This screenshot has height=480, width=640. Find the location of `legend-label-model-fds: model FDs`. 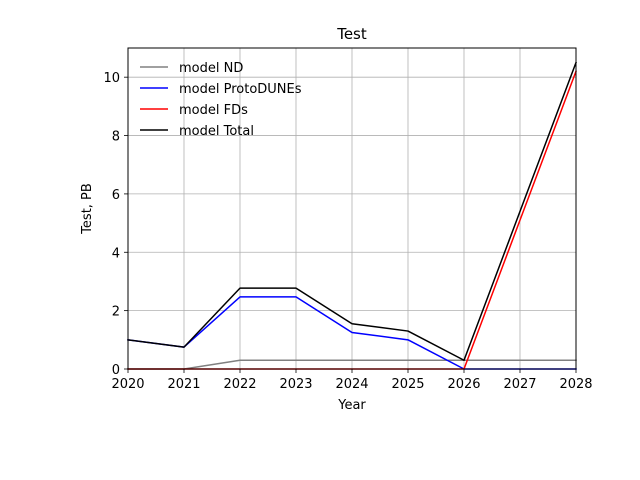

legend-label-model-fds: model FDs is located at coordinates (213, 110).